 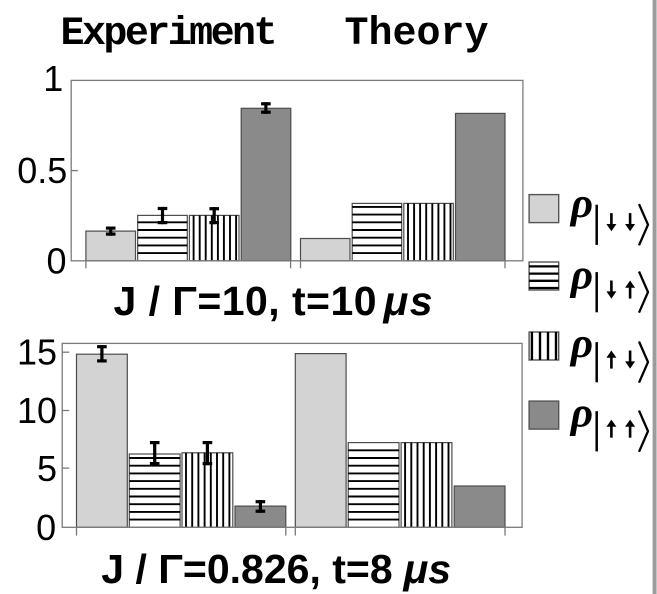 What do you see at coordinates (169, 34) in the screenshot?
I see `svg-text: Experiment` at bounding box center [169, 34].